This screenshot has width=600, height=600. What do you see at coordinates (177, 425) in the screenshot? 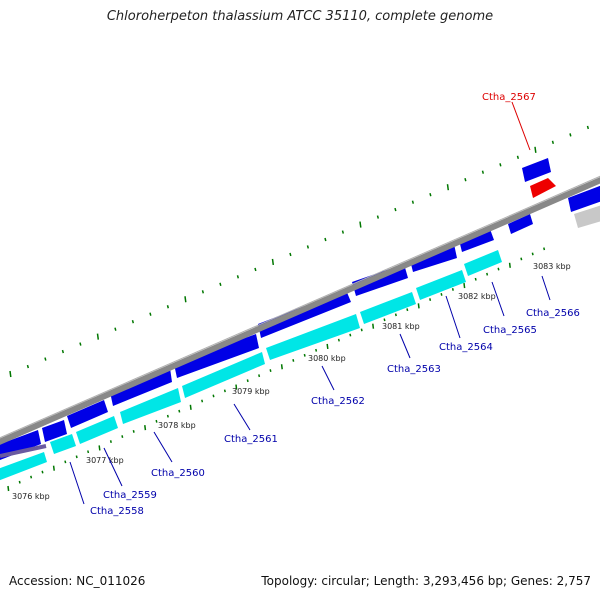
I see `kbp-tick-label: 3078 kbp` at bounding box center [177, 425].